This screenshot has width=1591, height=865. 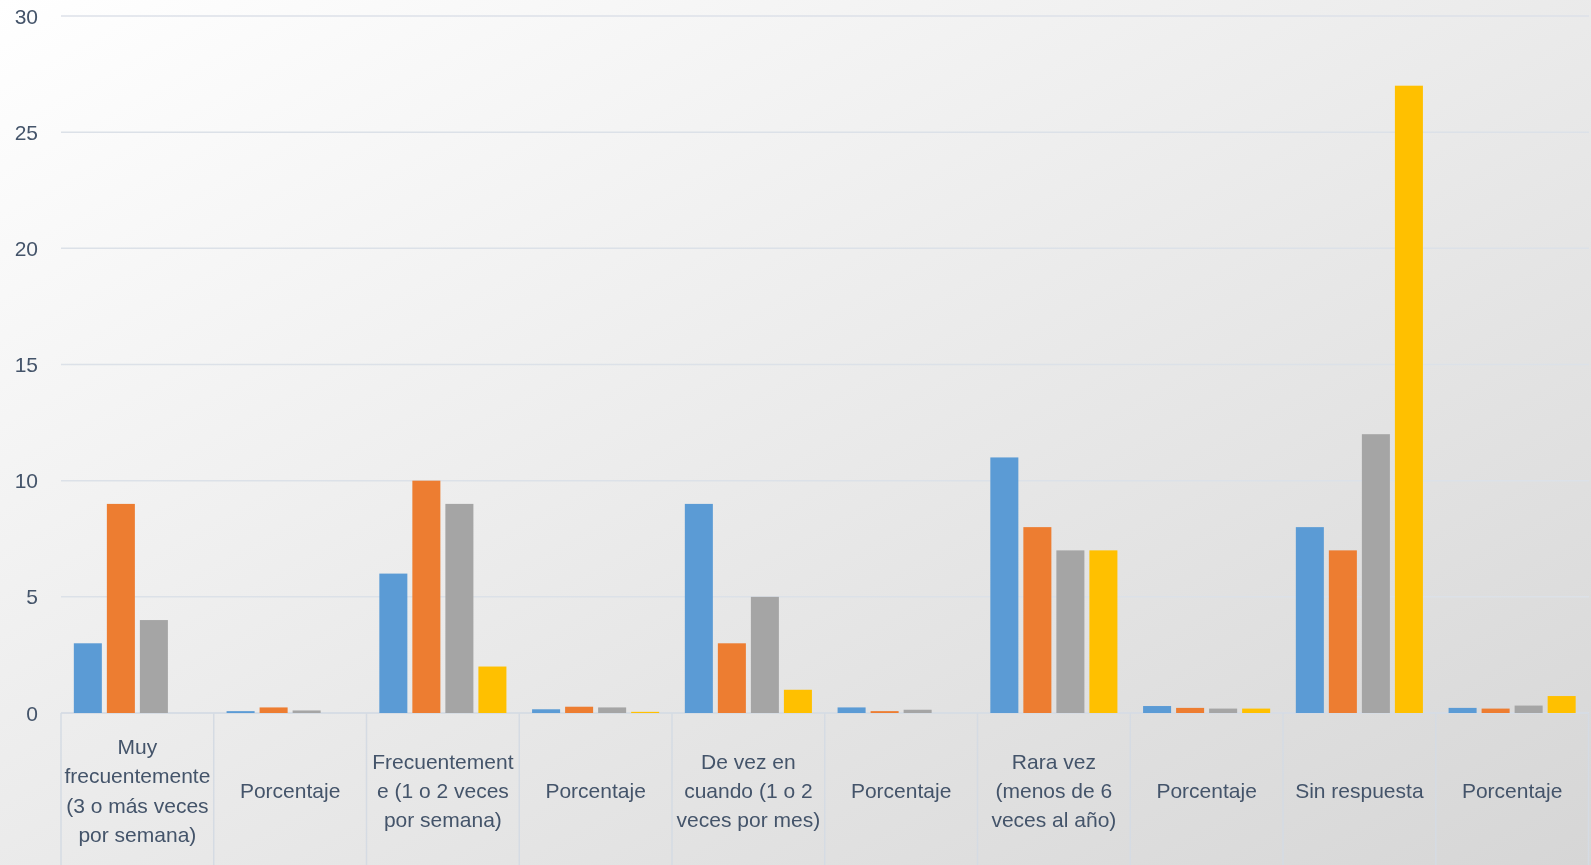 What do you see at coordinates (32, 713) in the screenshot?
I see `y-tick-label: 0` at bounding box center [32, 713].